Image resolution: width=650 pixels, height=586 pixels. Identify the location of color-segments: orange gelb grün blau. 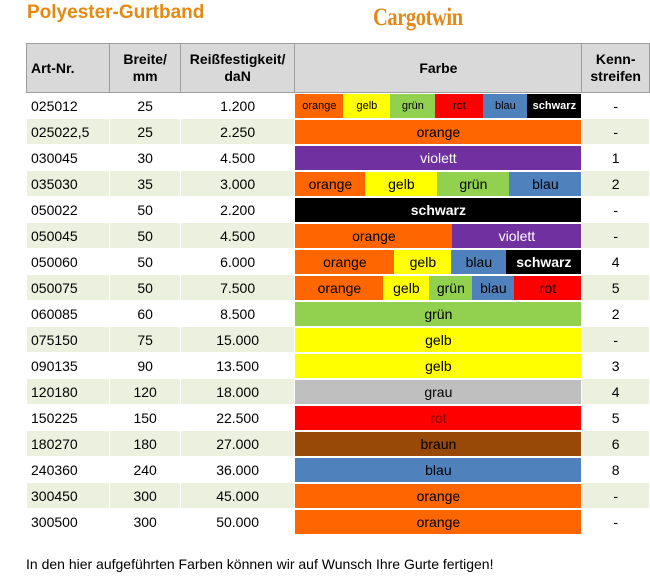
(438, 183).